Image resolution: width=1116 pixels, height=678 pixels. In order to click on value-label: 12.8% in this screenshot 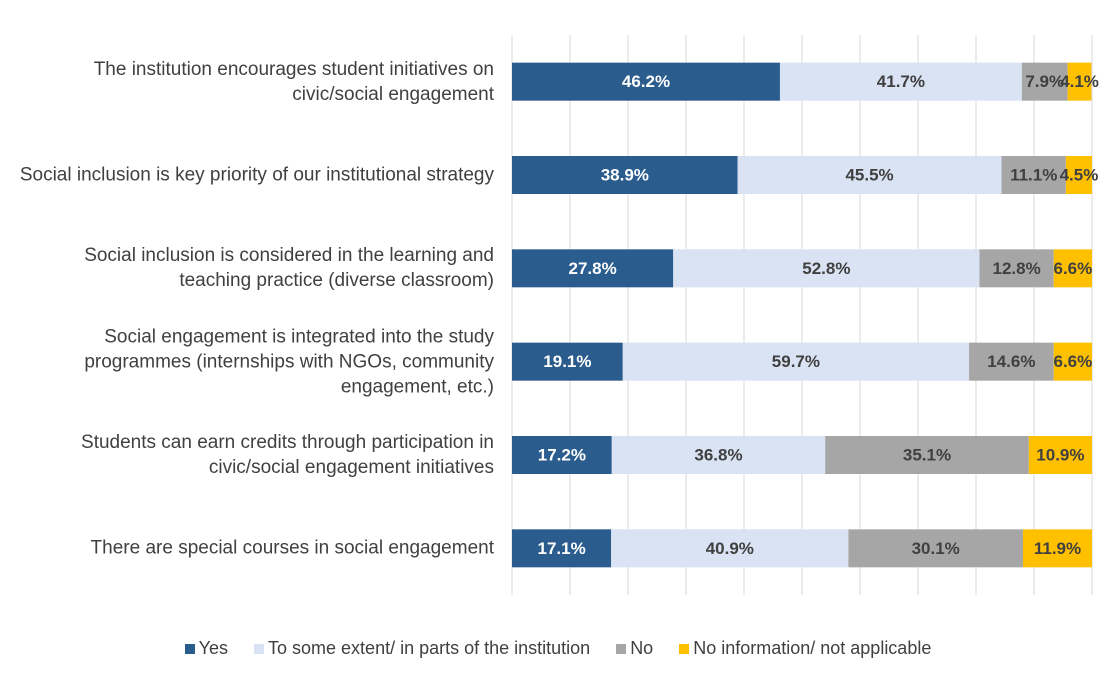, I will do `click(1016, 268)`.